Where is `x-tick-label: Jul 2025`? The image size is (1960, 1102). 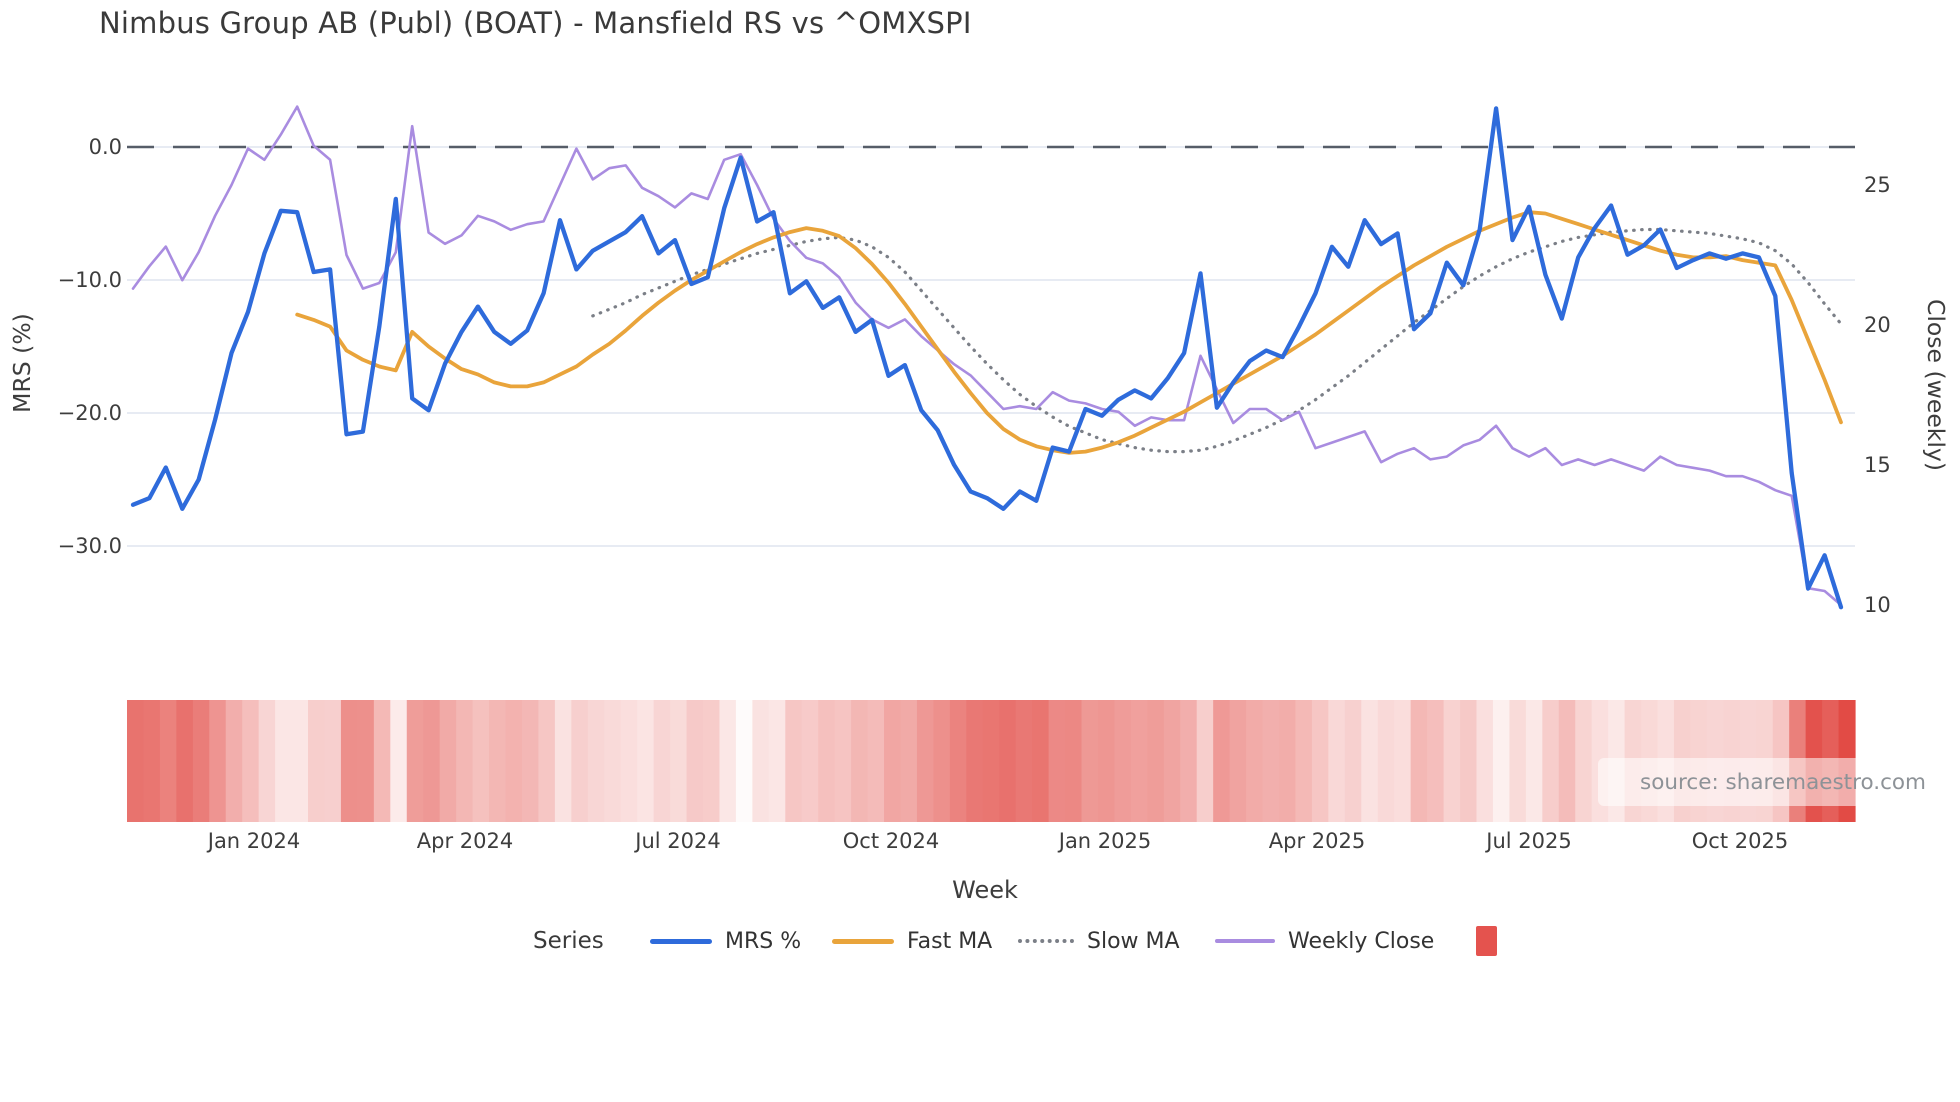 x-tick-label: Jul 2025 is located at coordinates (1529, 841).